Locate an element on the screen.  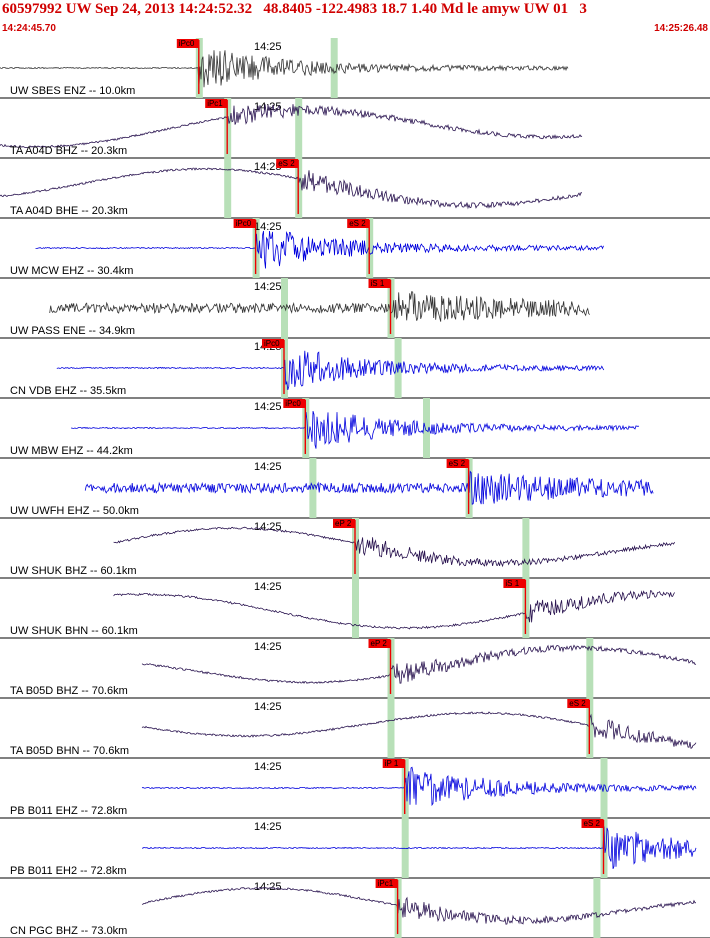
station-label: UW PASS ENE -- 34.9km is located at coordinates (72, 331).